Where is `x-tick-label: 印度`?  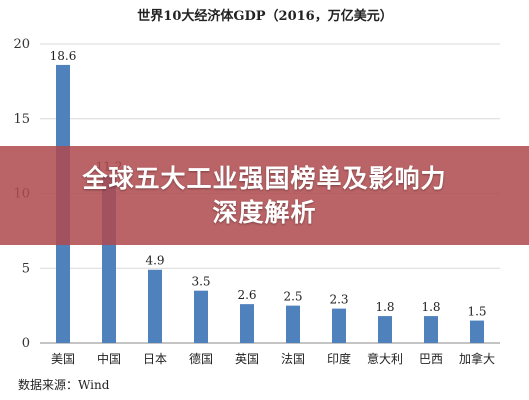
x-tick-label: 印度 is located at coordinates (339, 358).